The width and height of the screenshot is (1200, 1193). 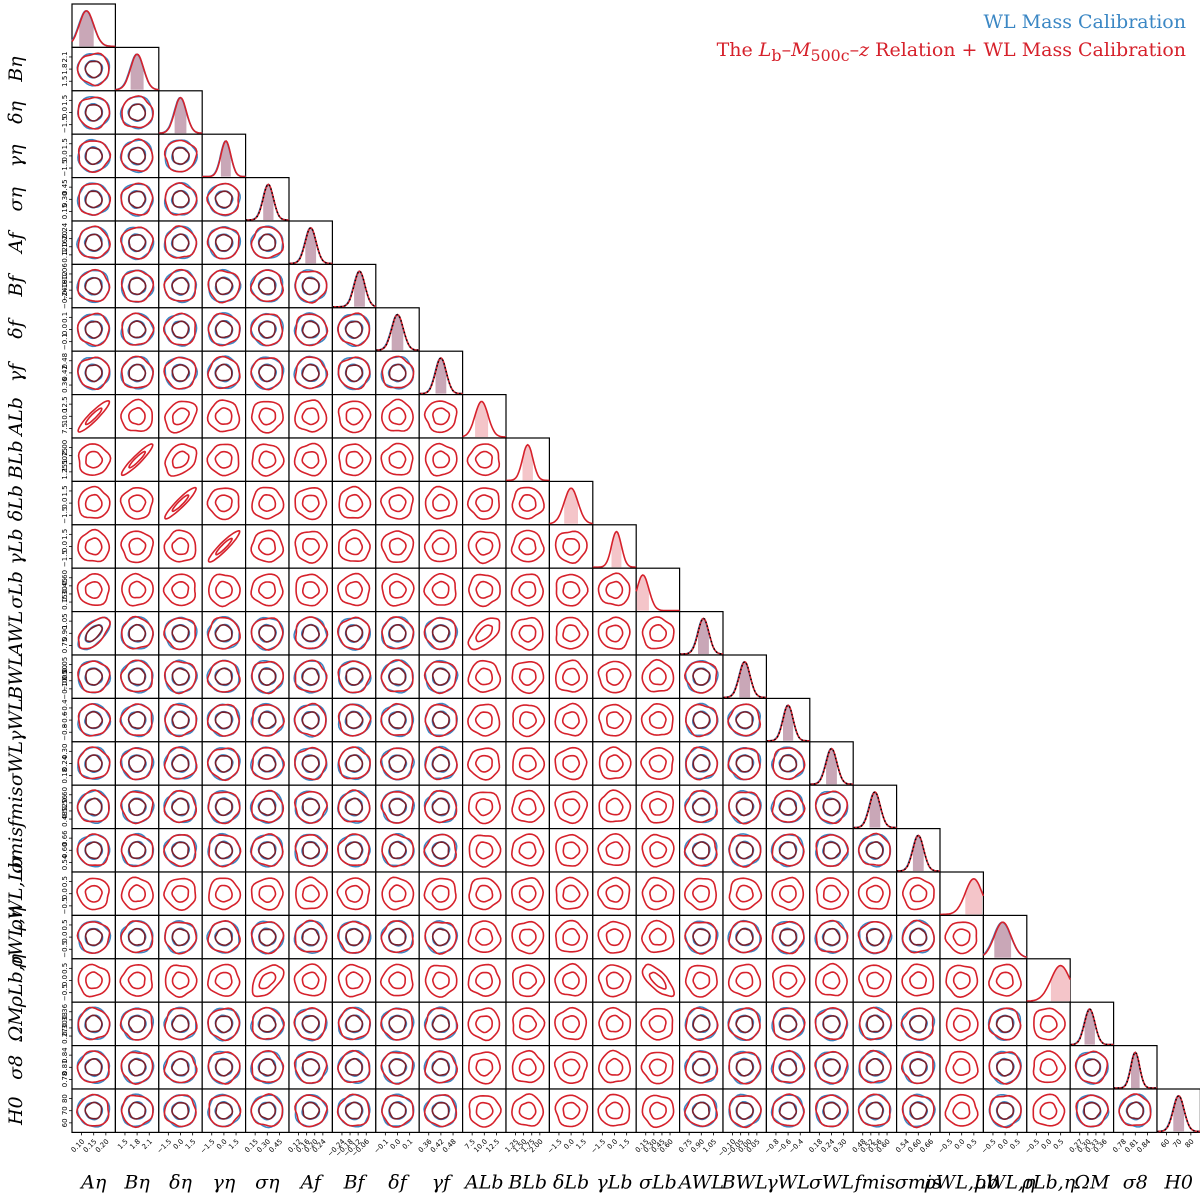 I want to click on x-tick-label: −1.5, so click(x=164, y=1147).